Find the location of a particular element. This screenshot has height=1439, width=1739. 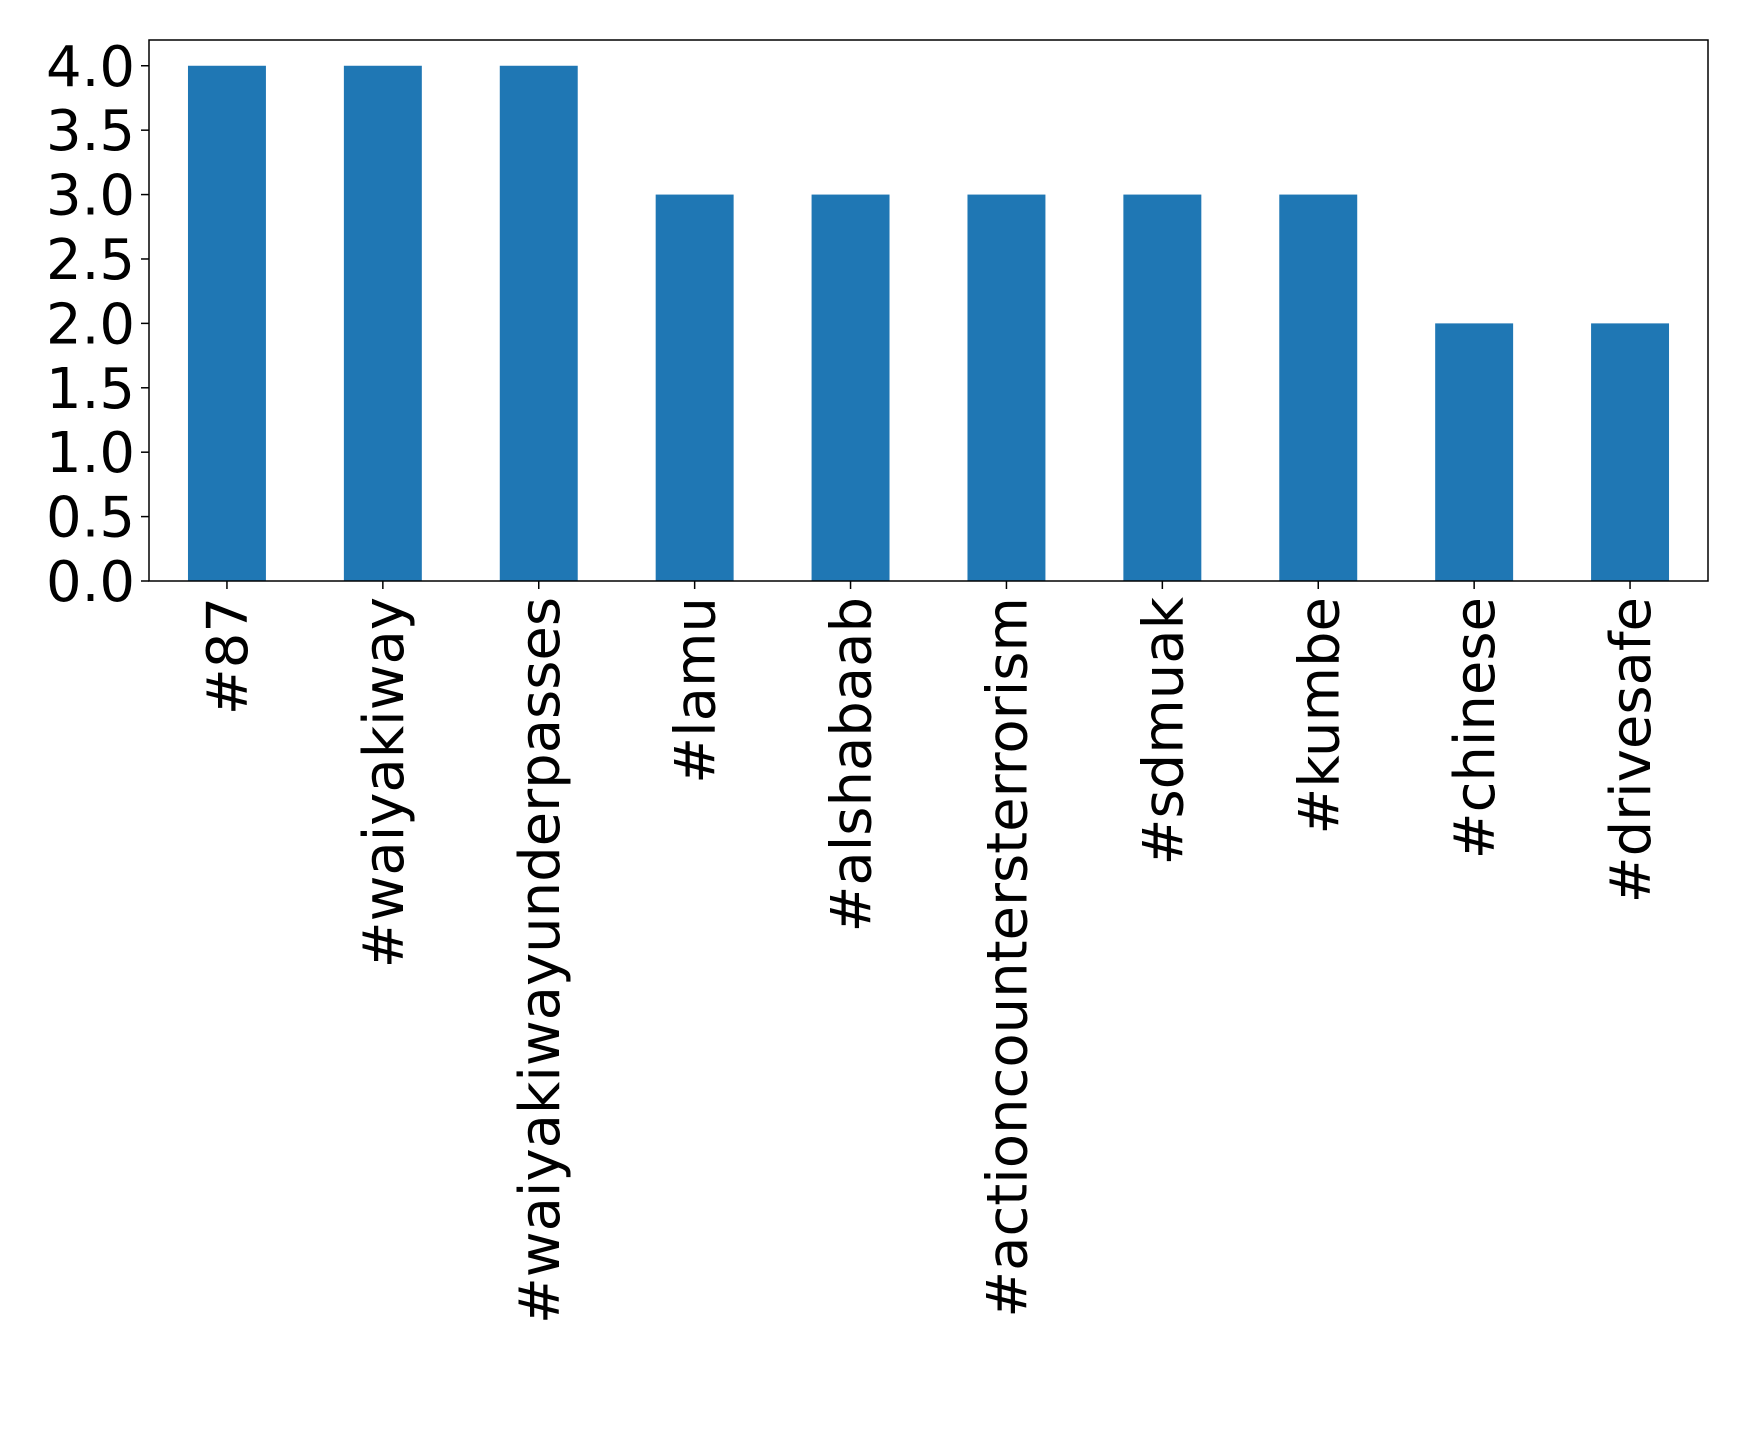

x-tick-label: #waiyakiwayunderpasses is located at coordinates (540, 960).